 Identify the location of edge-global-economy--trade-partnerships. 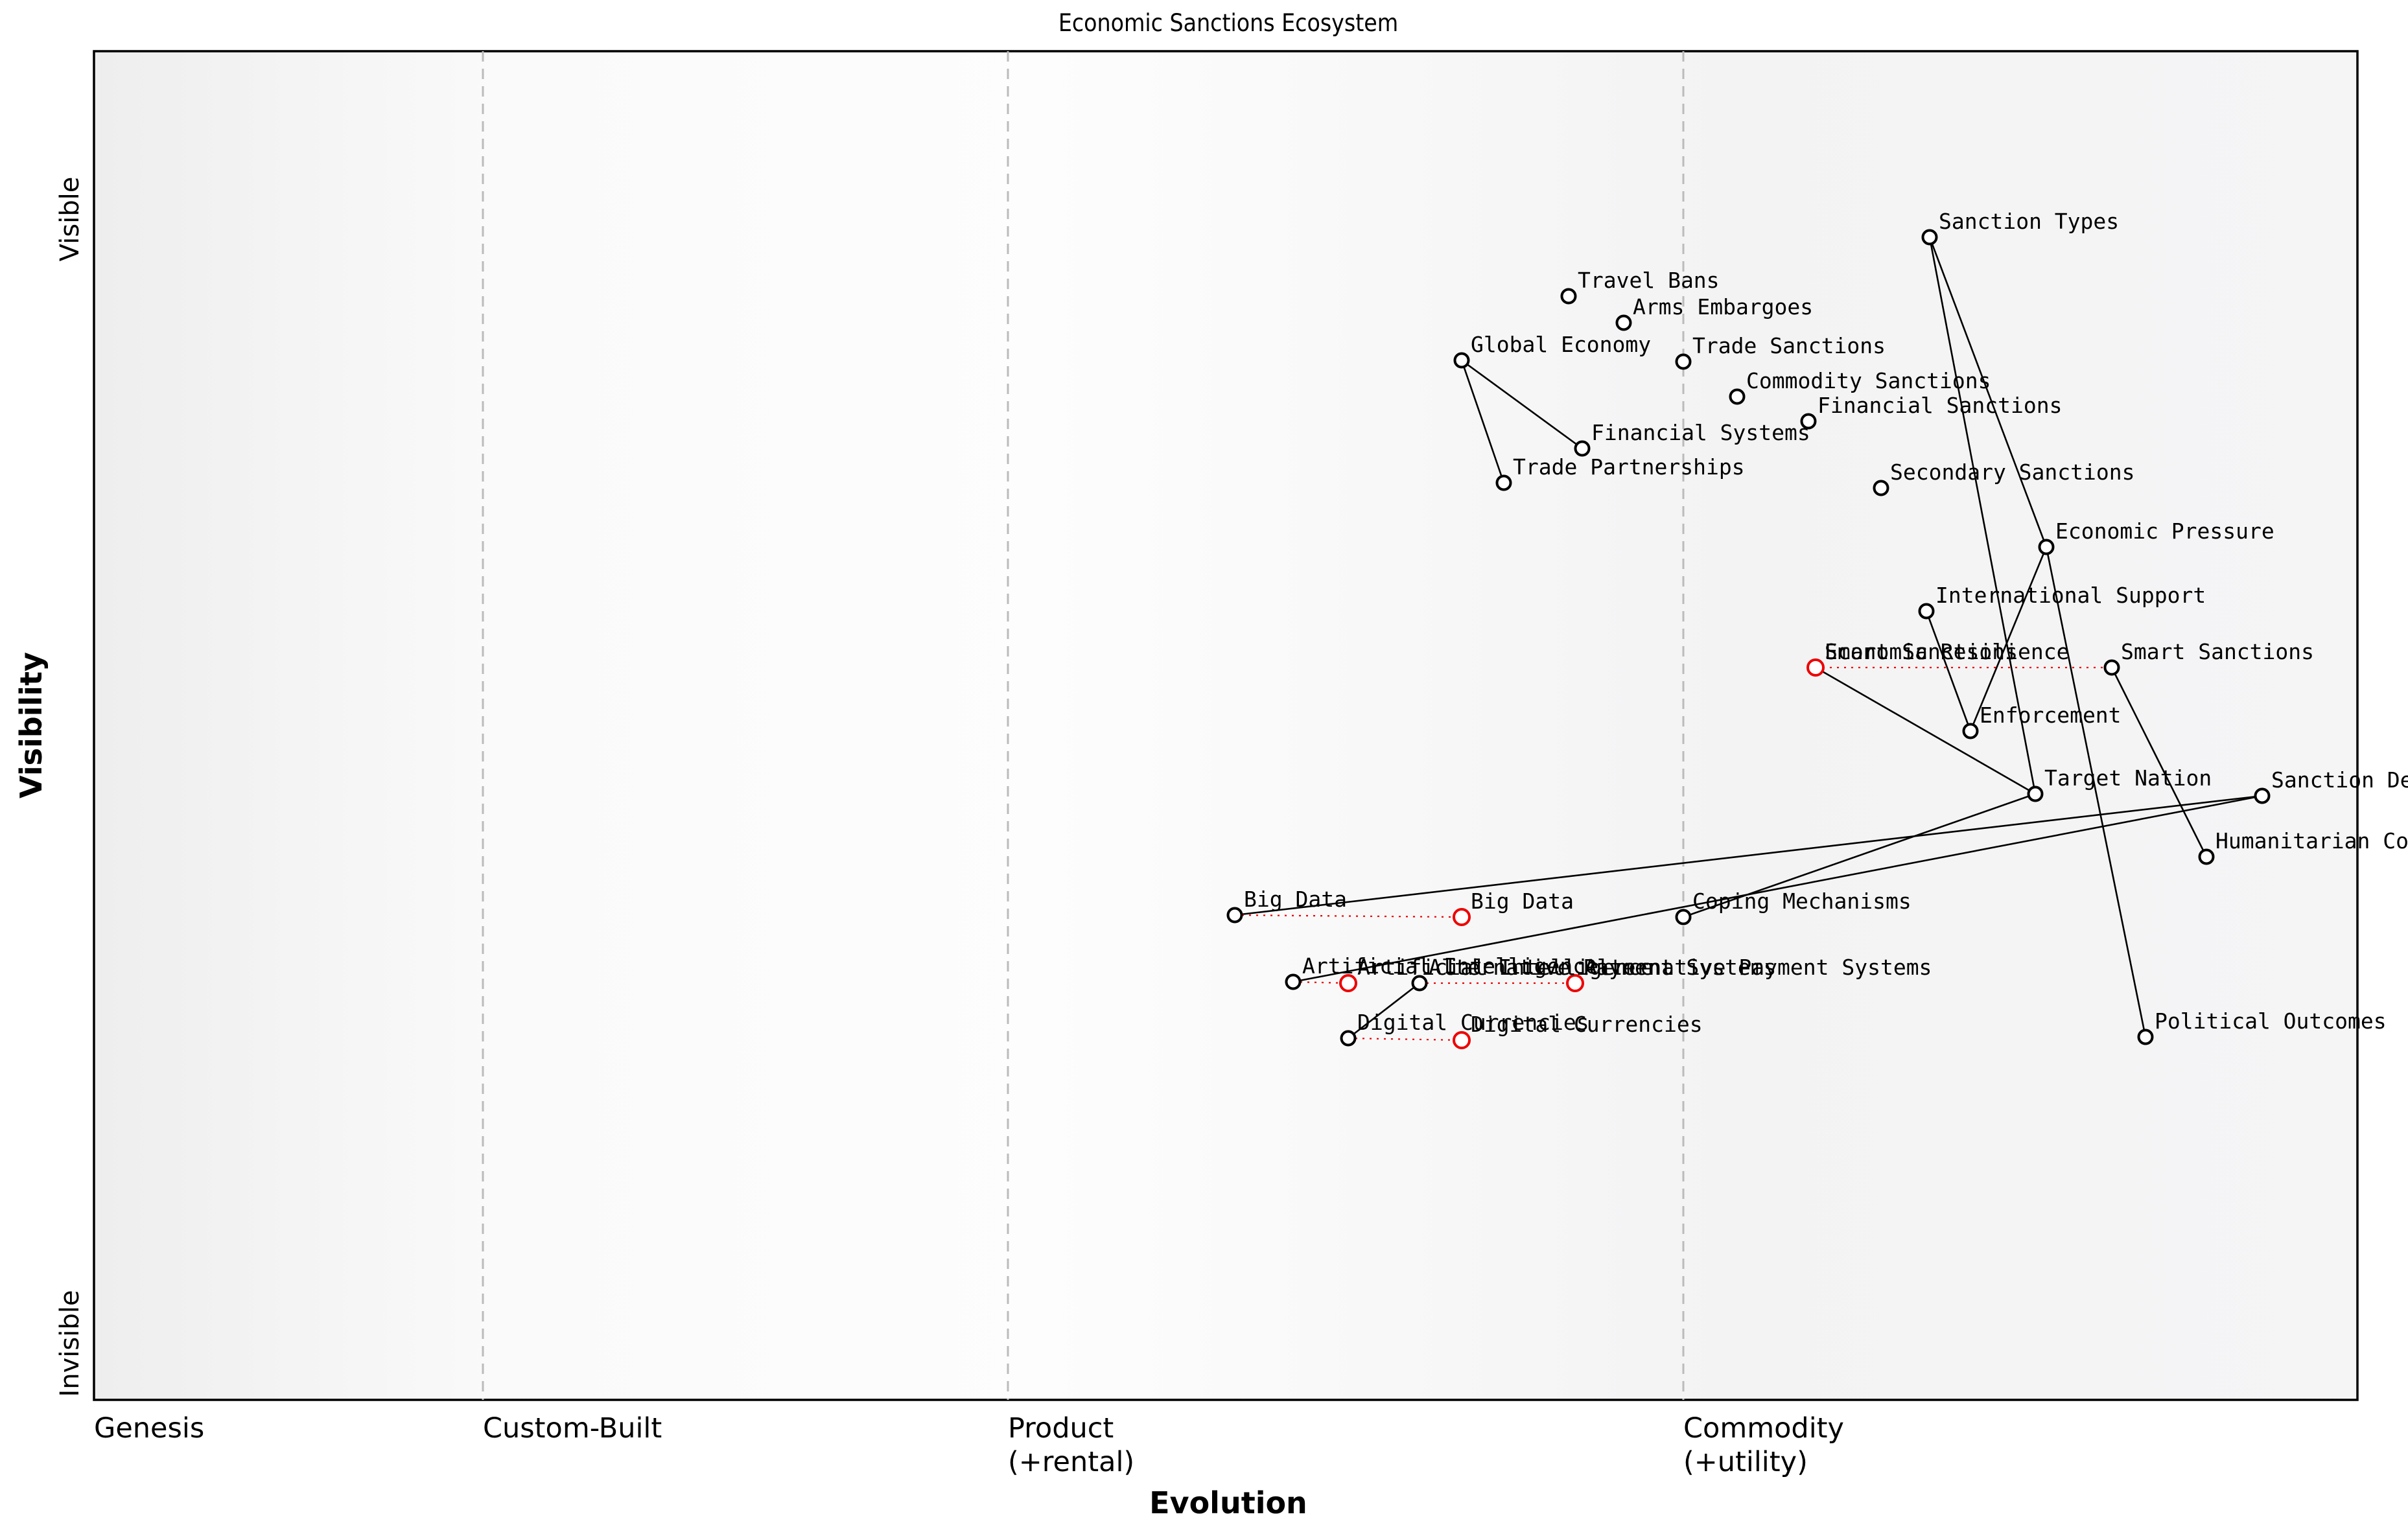
(1483, 421).